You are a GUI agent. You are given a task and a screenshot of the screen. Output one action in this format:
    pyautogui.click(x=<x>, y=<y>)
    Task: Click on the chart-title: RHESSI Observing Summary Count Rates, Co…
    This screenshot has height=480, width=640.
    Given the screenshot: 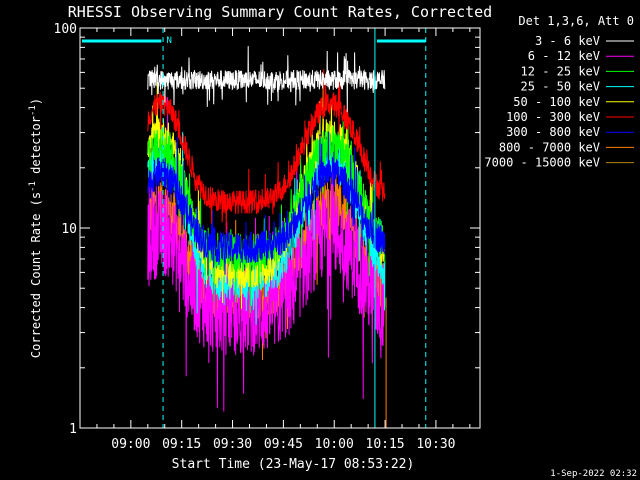 What is the action you would take?
    pyautogui.click(x=280, y=12)
    